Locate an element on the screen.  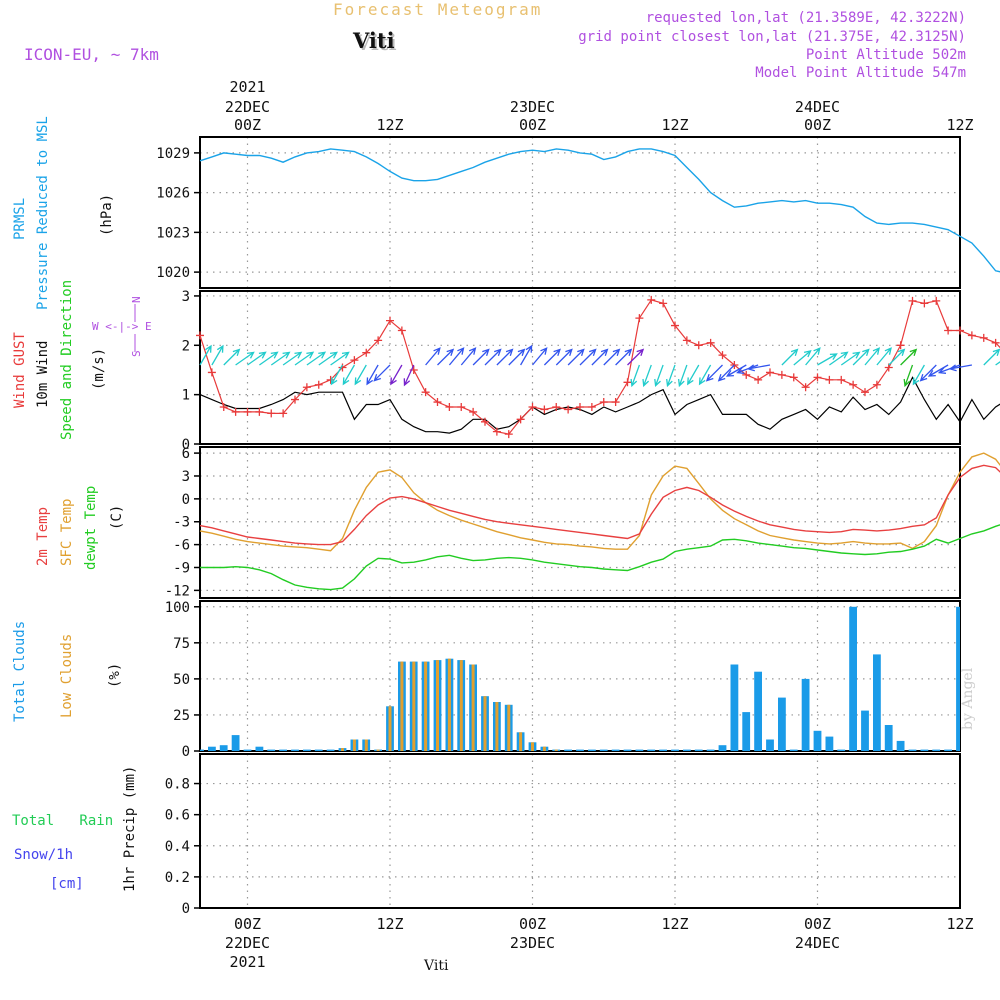
top-year-label: 2021 is located at coordinates (247, 87).